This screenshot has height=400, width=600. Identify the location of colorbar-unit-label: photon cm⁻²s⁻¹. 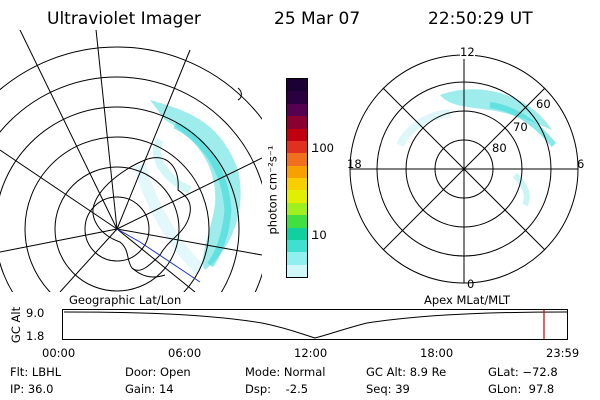
(272, 190).